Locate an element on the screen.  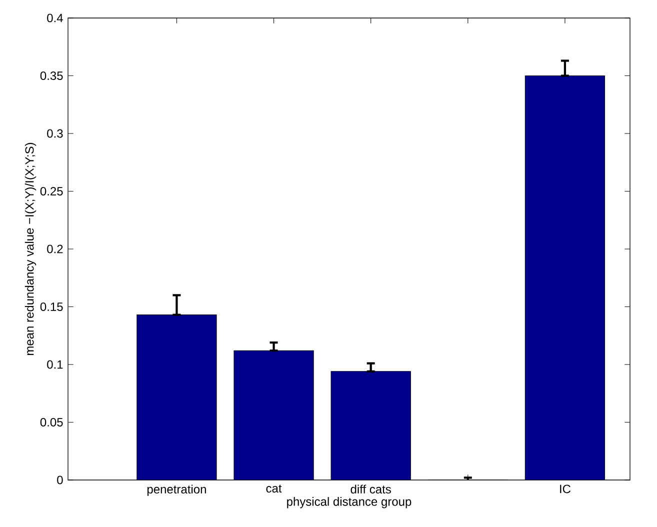
x-tick-label: diff cats is located at coordinates (370, 489).